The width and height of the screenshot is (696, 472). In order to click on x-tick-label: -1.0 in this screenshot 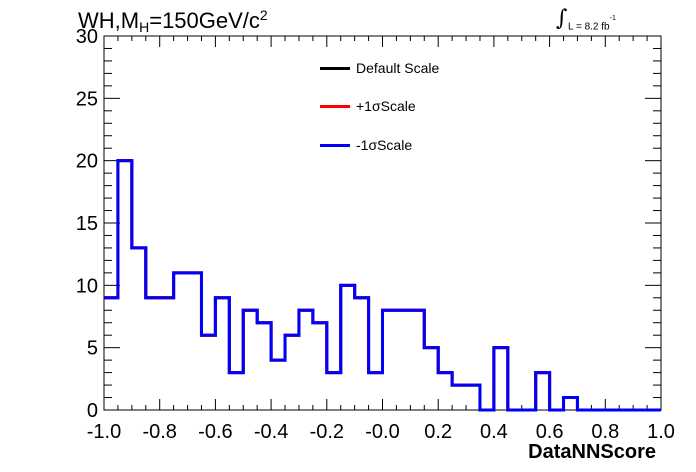, I will do `click(104, 432)`.